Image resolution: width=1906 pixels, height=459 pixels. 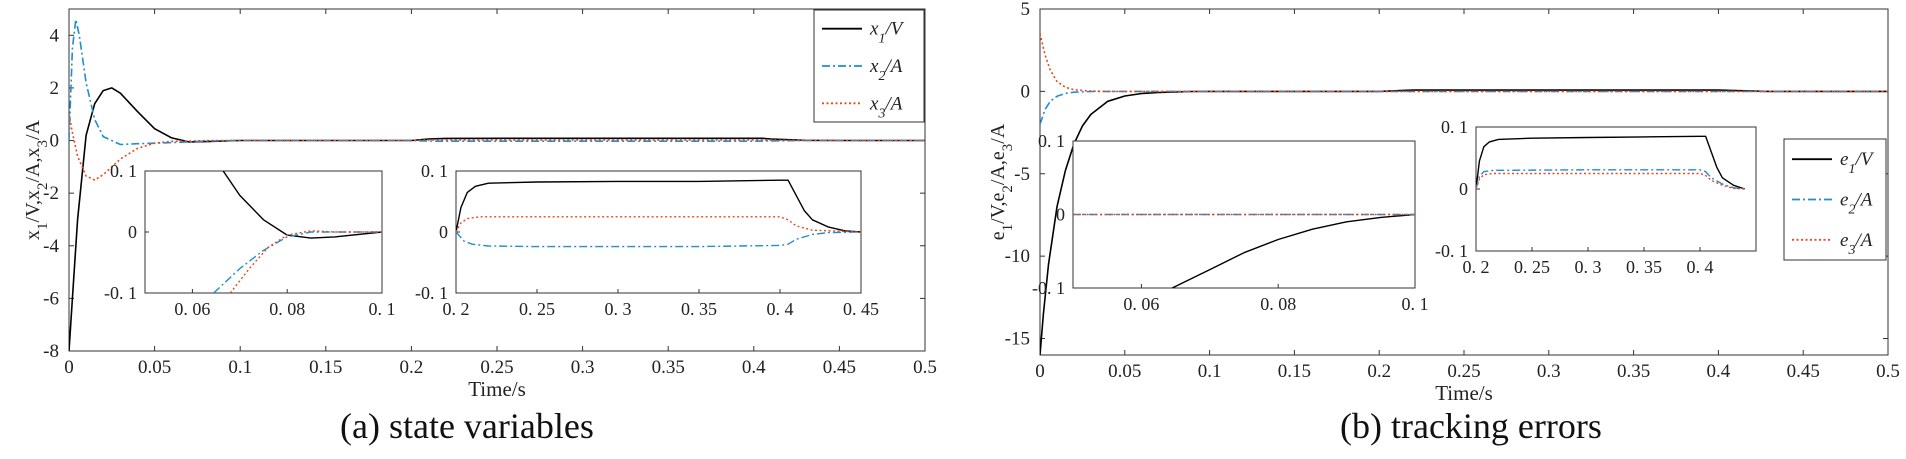 I want to click on chart-a-inset-1-ytick-label: -0. 1, so click(x=120, y=293).